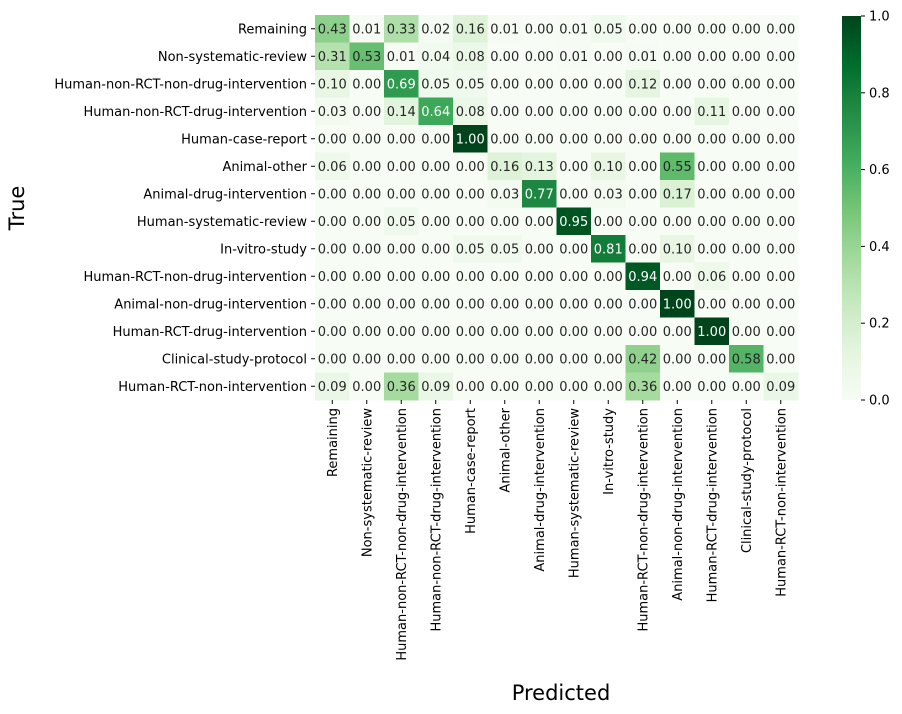 The width and height of the screenshot is (902, 714). I want to click on y-tick-label: Human-non-RCT-drug-intervention, so click(195, 112).